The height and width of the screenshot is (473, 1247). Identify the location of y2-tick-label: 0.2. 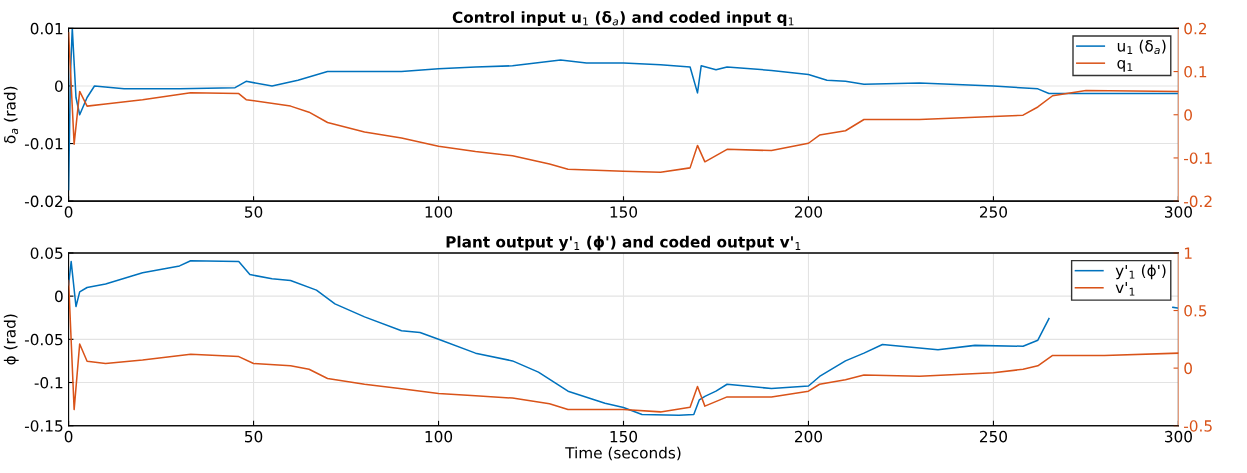
(1195, 28).